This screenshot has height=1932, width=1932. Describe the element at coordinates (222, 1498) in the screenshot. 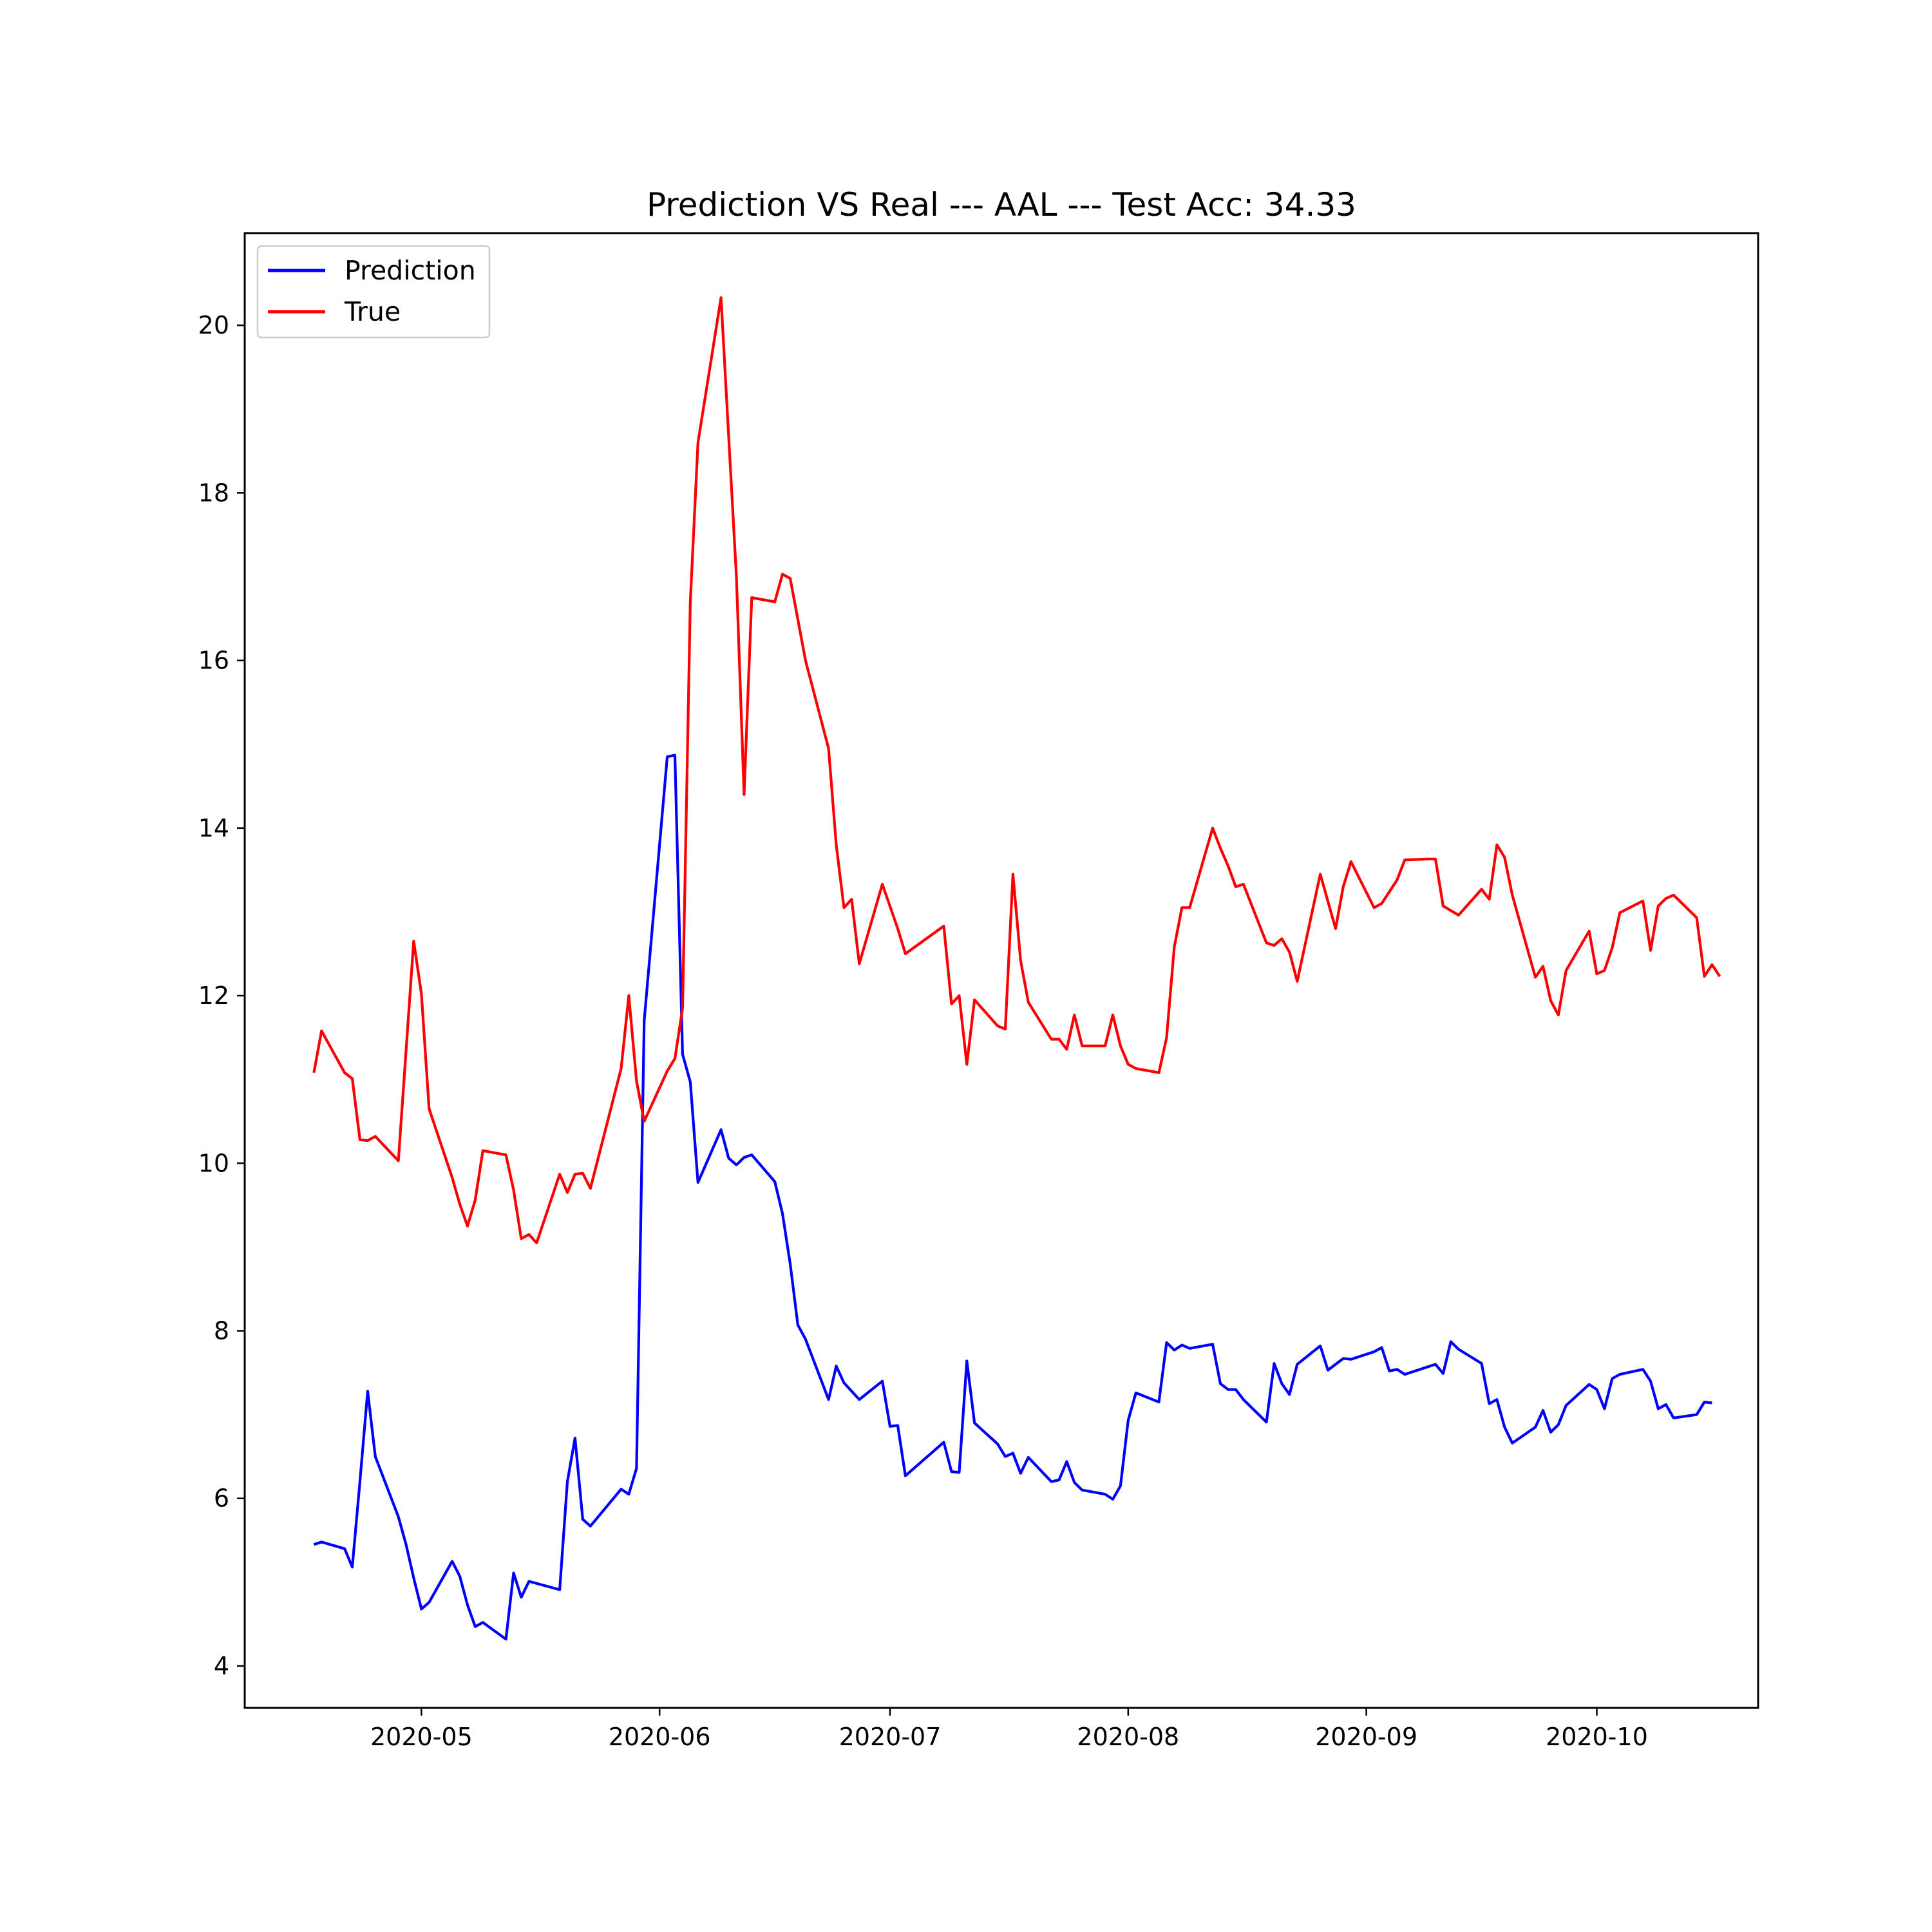

I see `y-tick-label: 6` at that location.